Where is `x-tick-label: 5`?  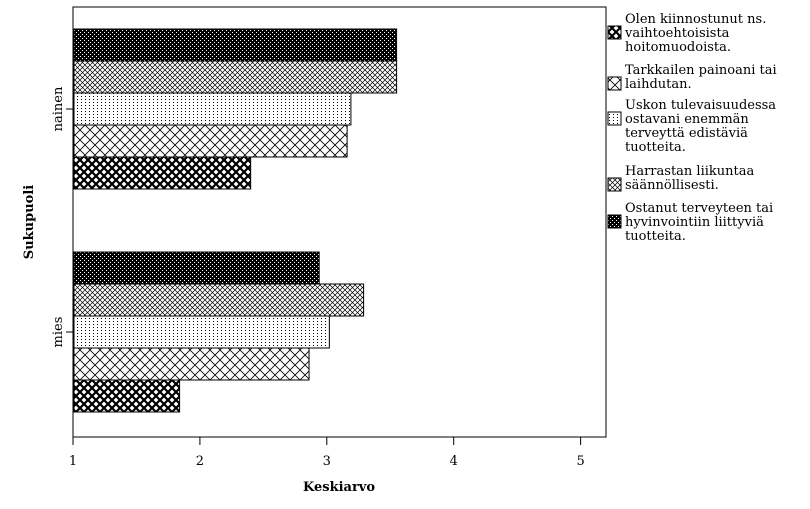
x-tick-label: 5 is located at coordinates (580, 461).